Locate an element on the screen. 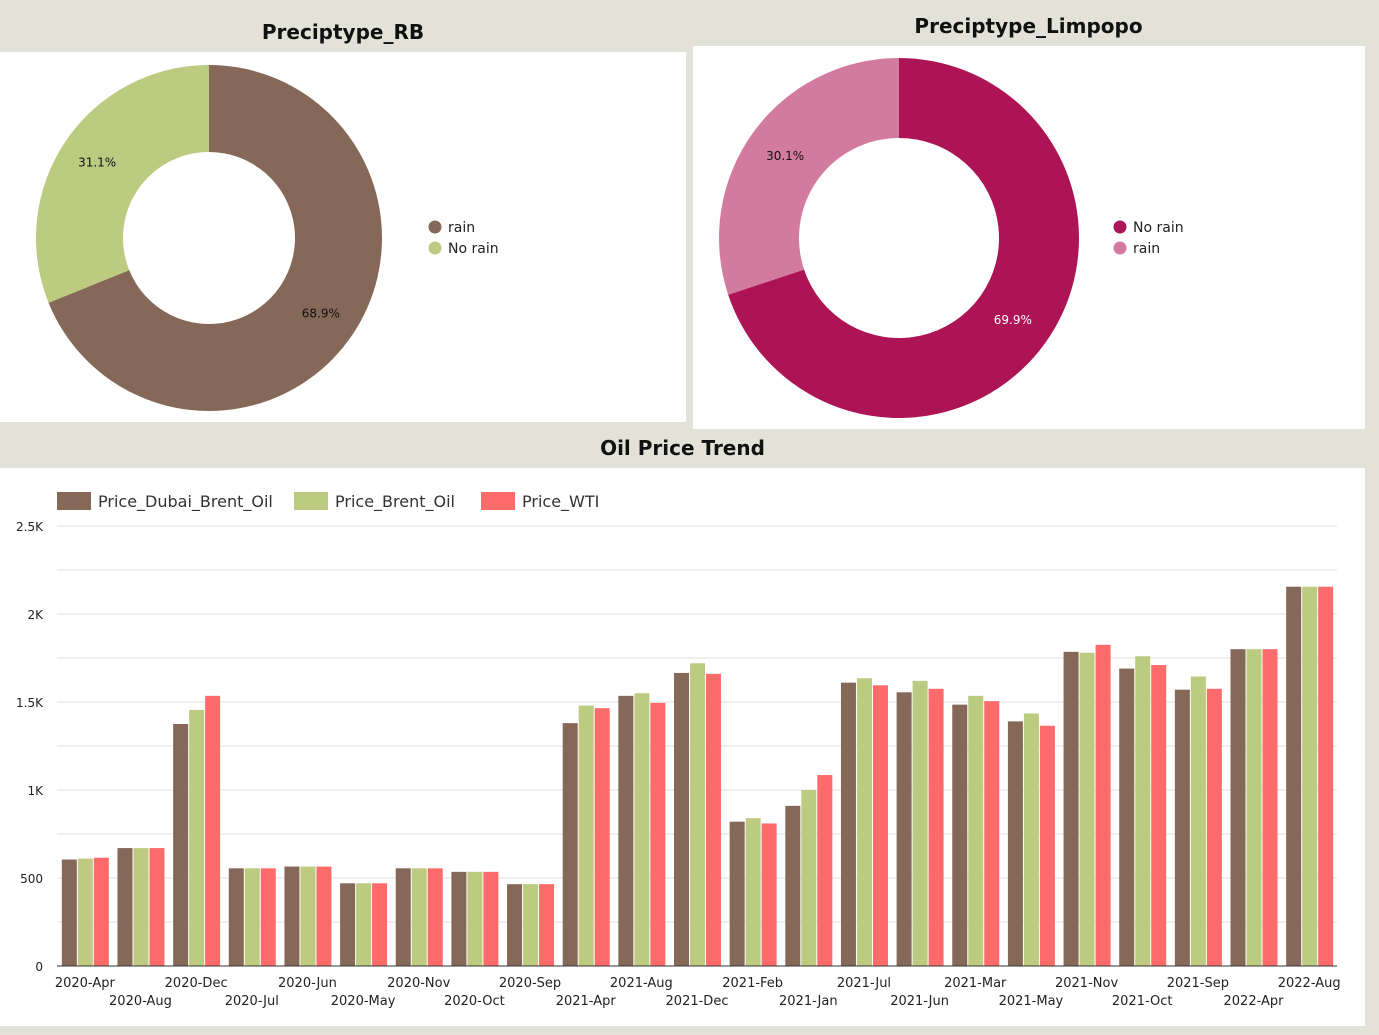 The image size is (1379, 1035). x-tick-label: 2021-Jul is located at coordinates (864, 983).